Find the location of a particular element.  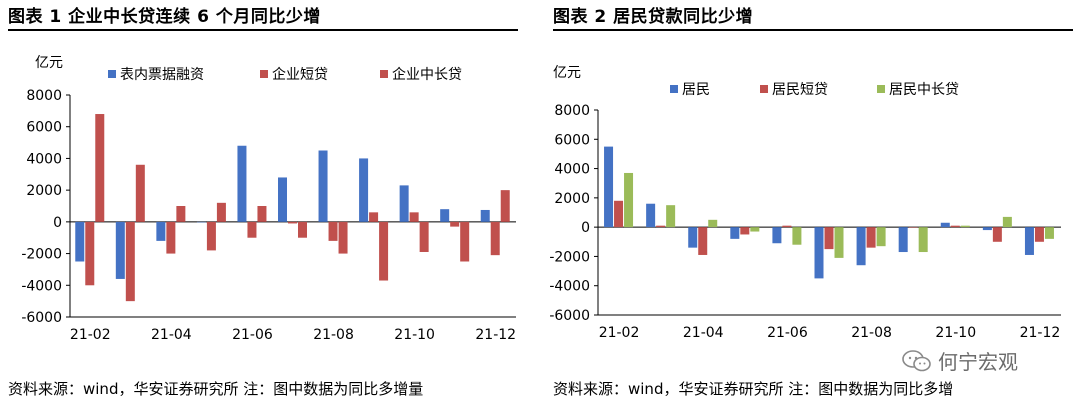

unit-label: 亿元 is located at coordinates (567, 73).